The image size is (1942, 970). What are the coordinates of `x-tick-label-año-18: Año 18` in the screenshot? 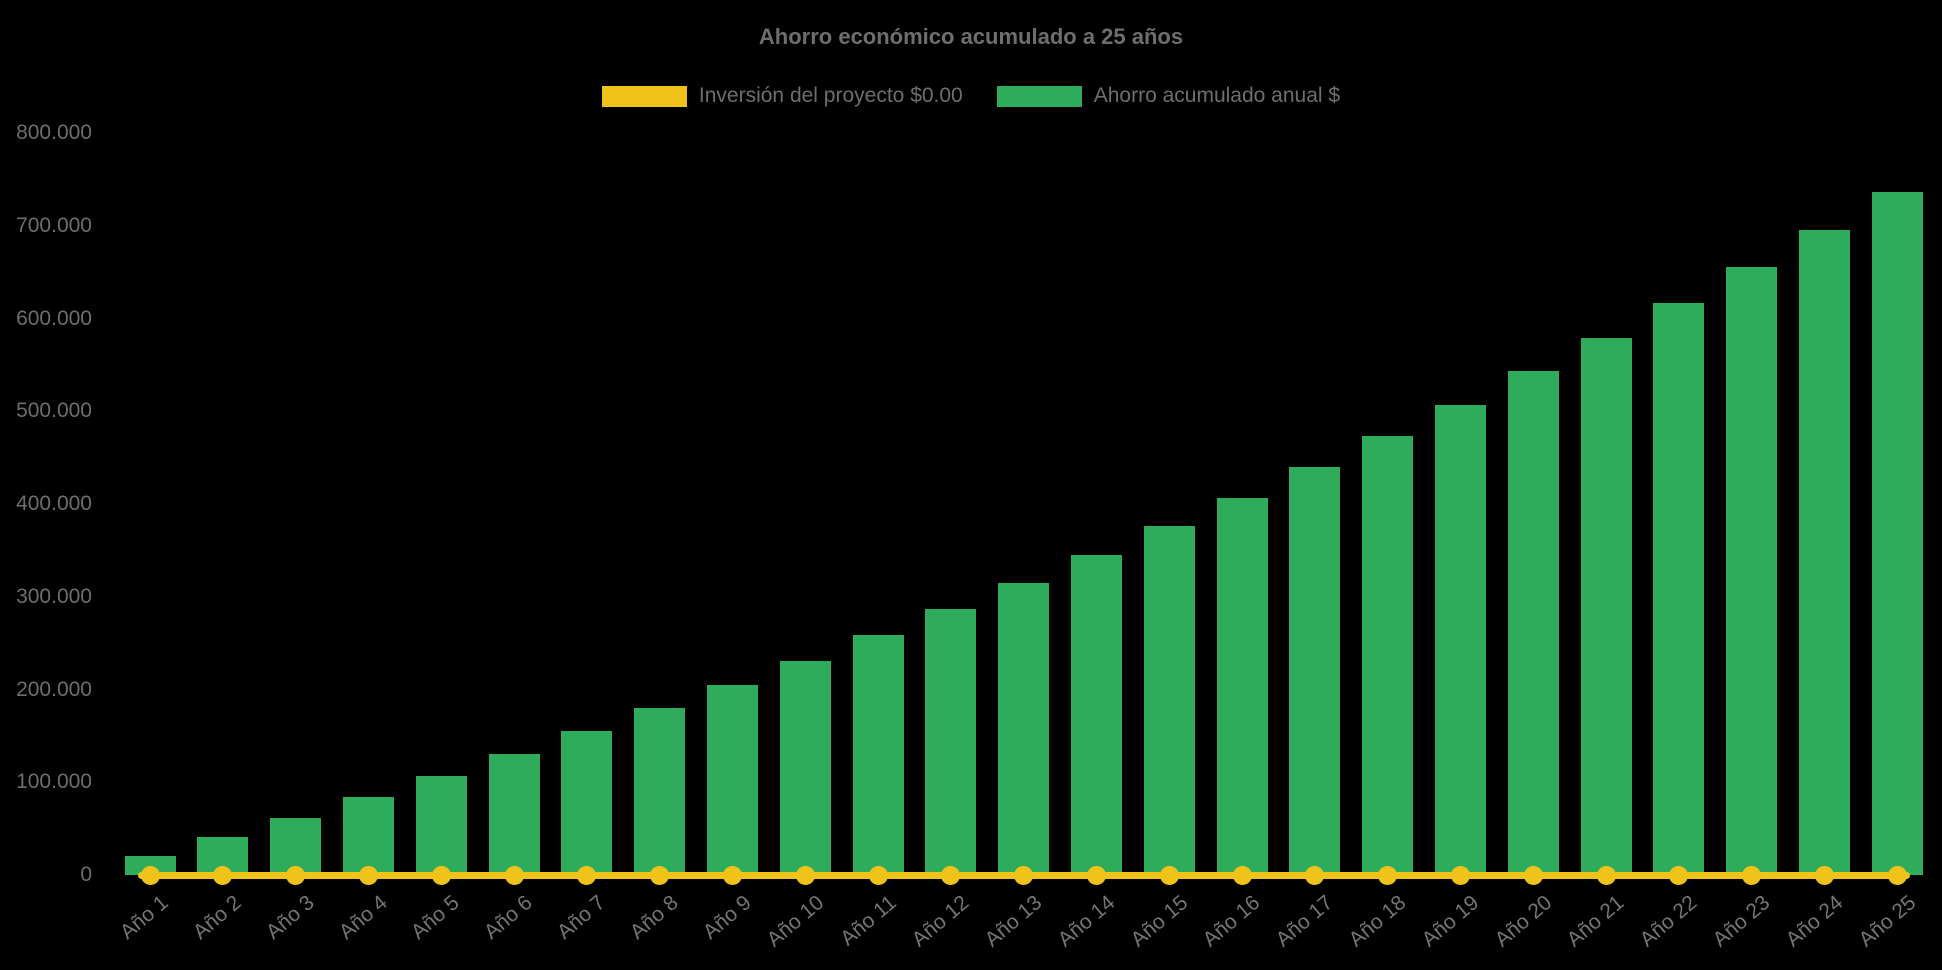 It's located at (1377, 921).